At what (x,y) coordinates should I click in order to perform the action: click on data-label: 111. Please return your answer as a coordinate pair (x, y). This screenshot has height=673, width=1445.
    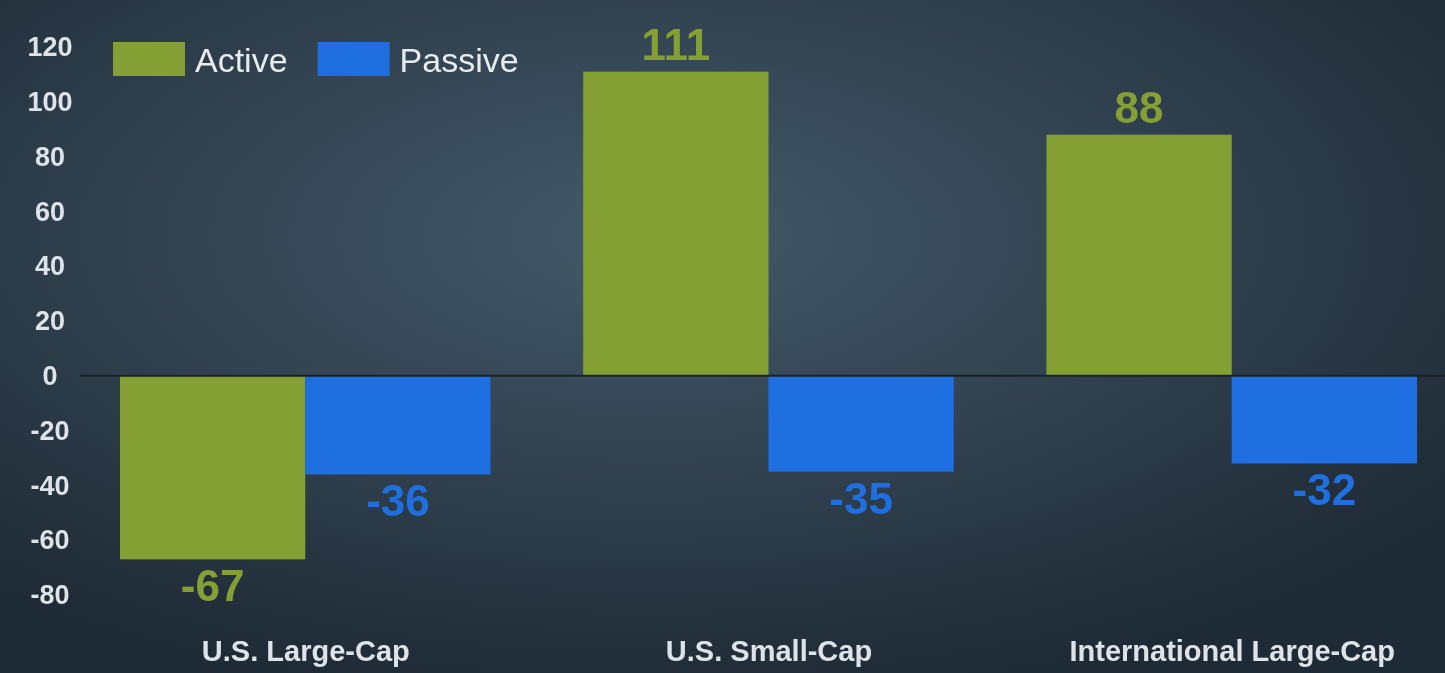
    Looking at the image, I should click on (676, 44).